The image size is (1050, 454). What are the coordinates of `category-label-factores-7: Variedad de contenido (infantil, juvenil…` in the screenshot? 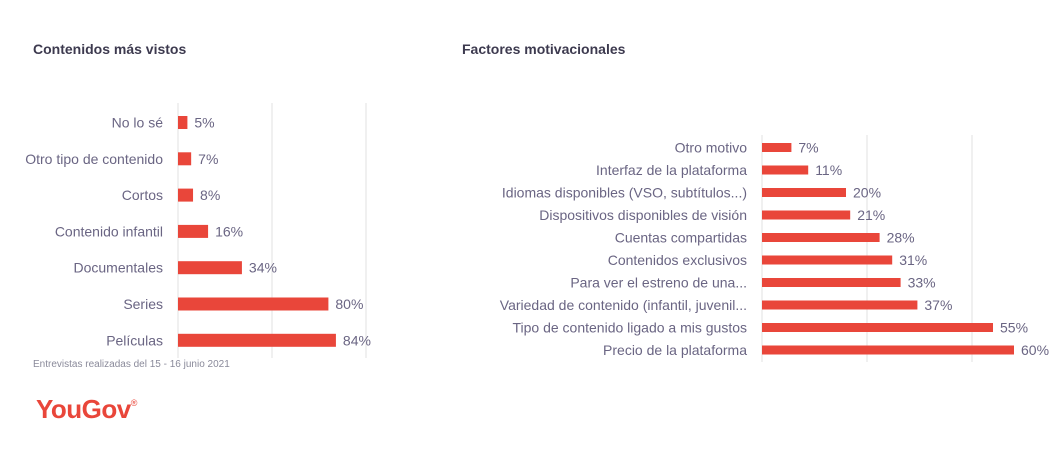 It's located at (623, 305).